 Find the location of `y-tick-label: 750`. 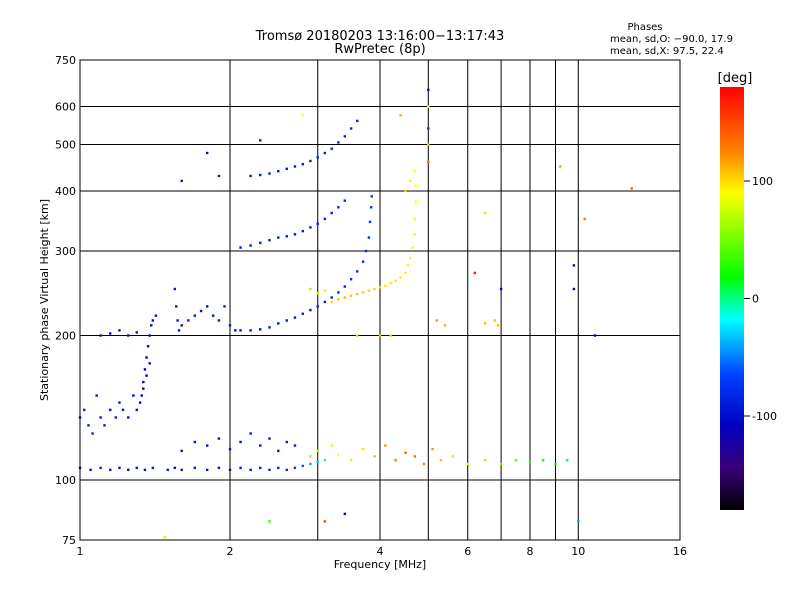

y-tick-label: 750 is located at coordinates (65, 60).